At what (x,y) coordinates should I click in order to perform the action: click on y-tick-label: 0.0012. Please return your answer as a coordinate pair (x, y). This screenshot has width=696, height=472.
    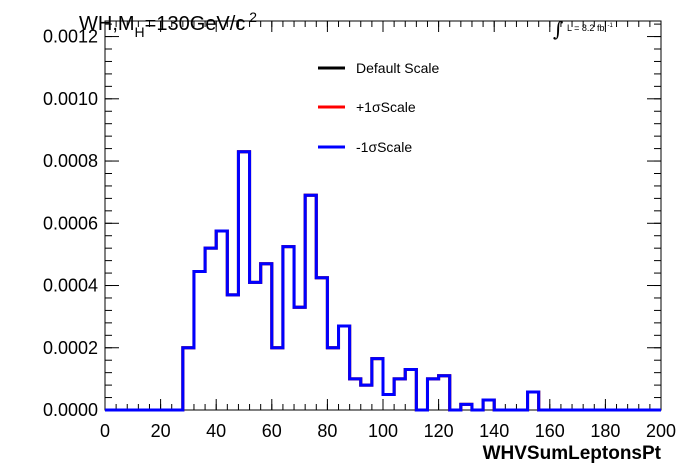
    Looking at the image, I should click on (70, 37).